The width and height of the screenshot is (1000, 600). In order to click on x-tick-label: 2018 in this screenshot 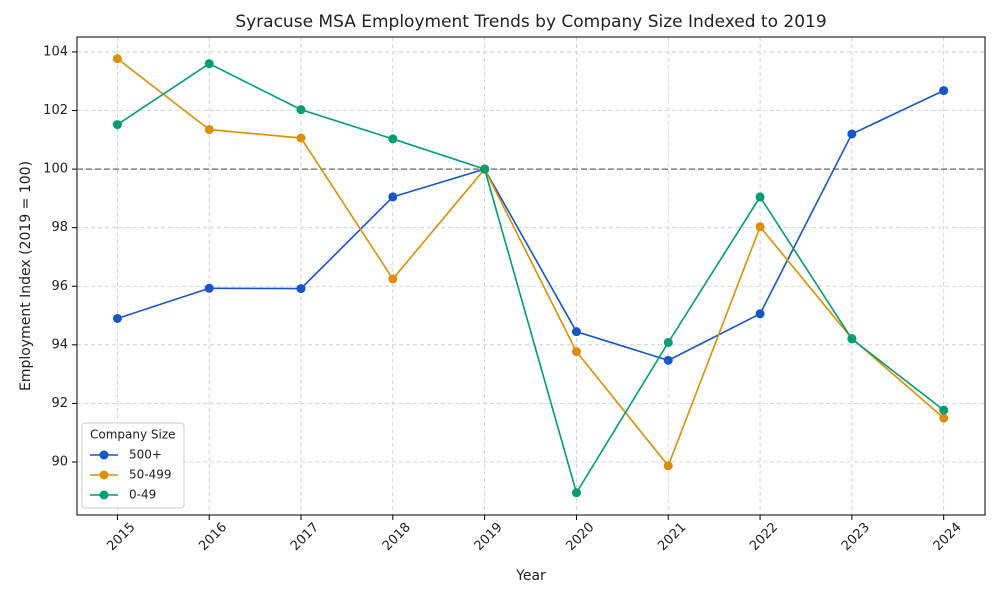, I will do `click(397, 537)`.